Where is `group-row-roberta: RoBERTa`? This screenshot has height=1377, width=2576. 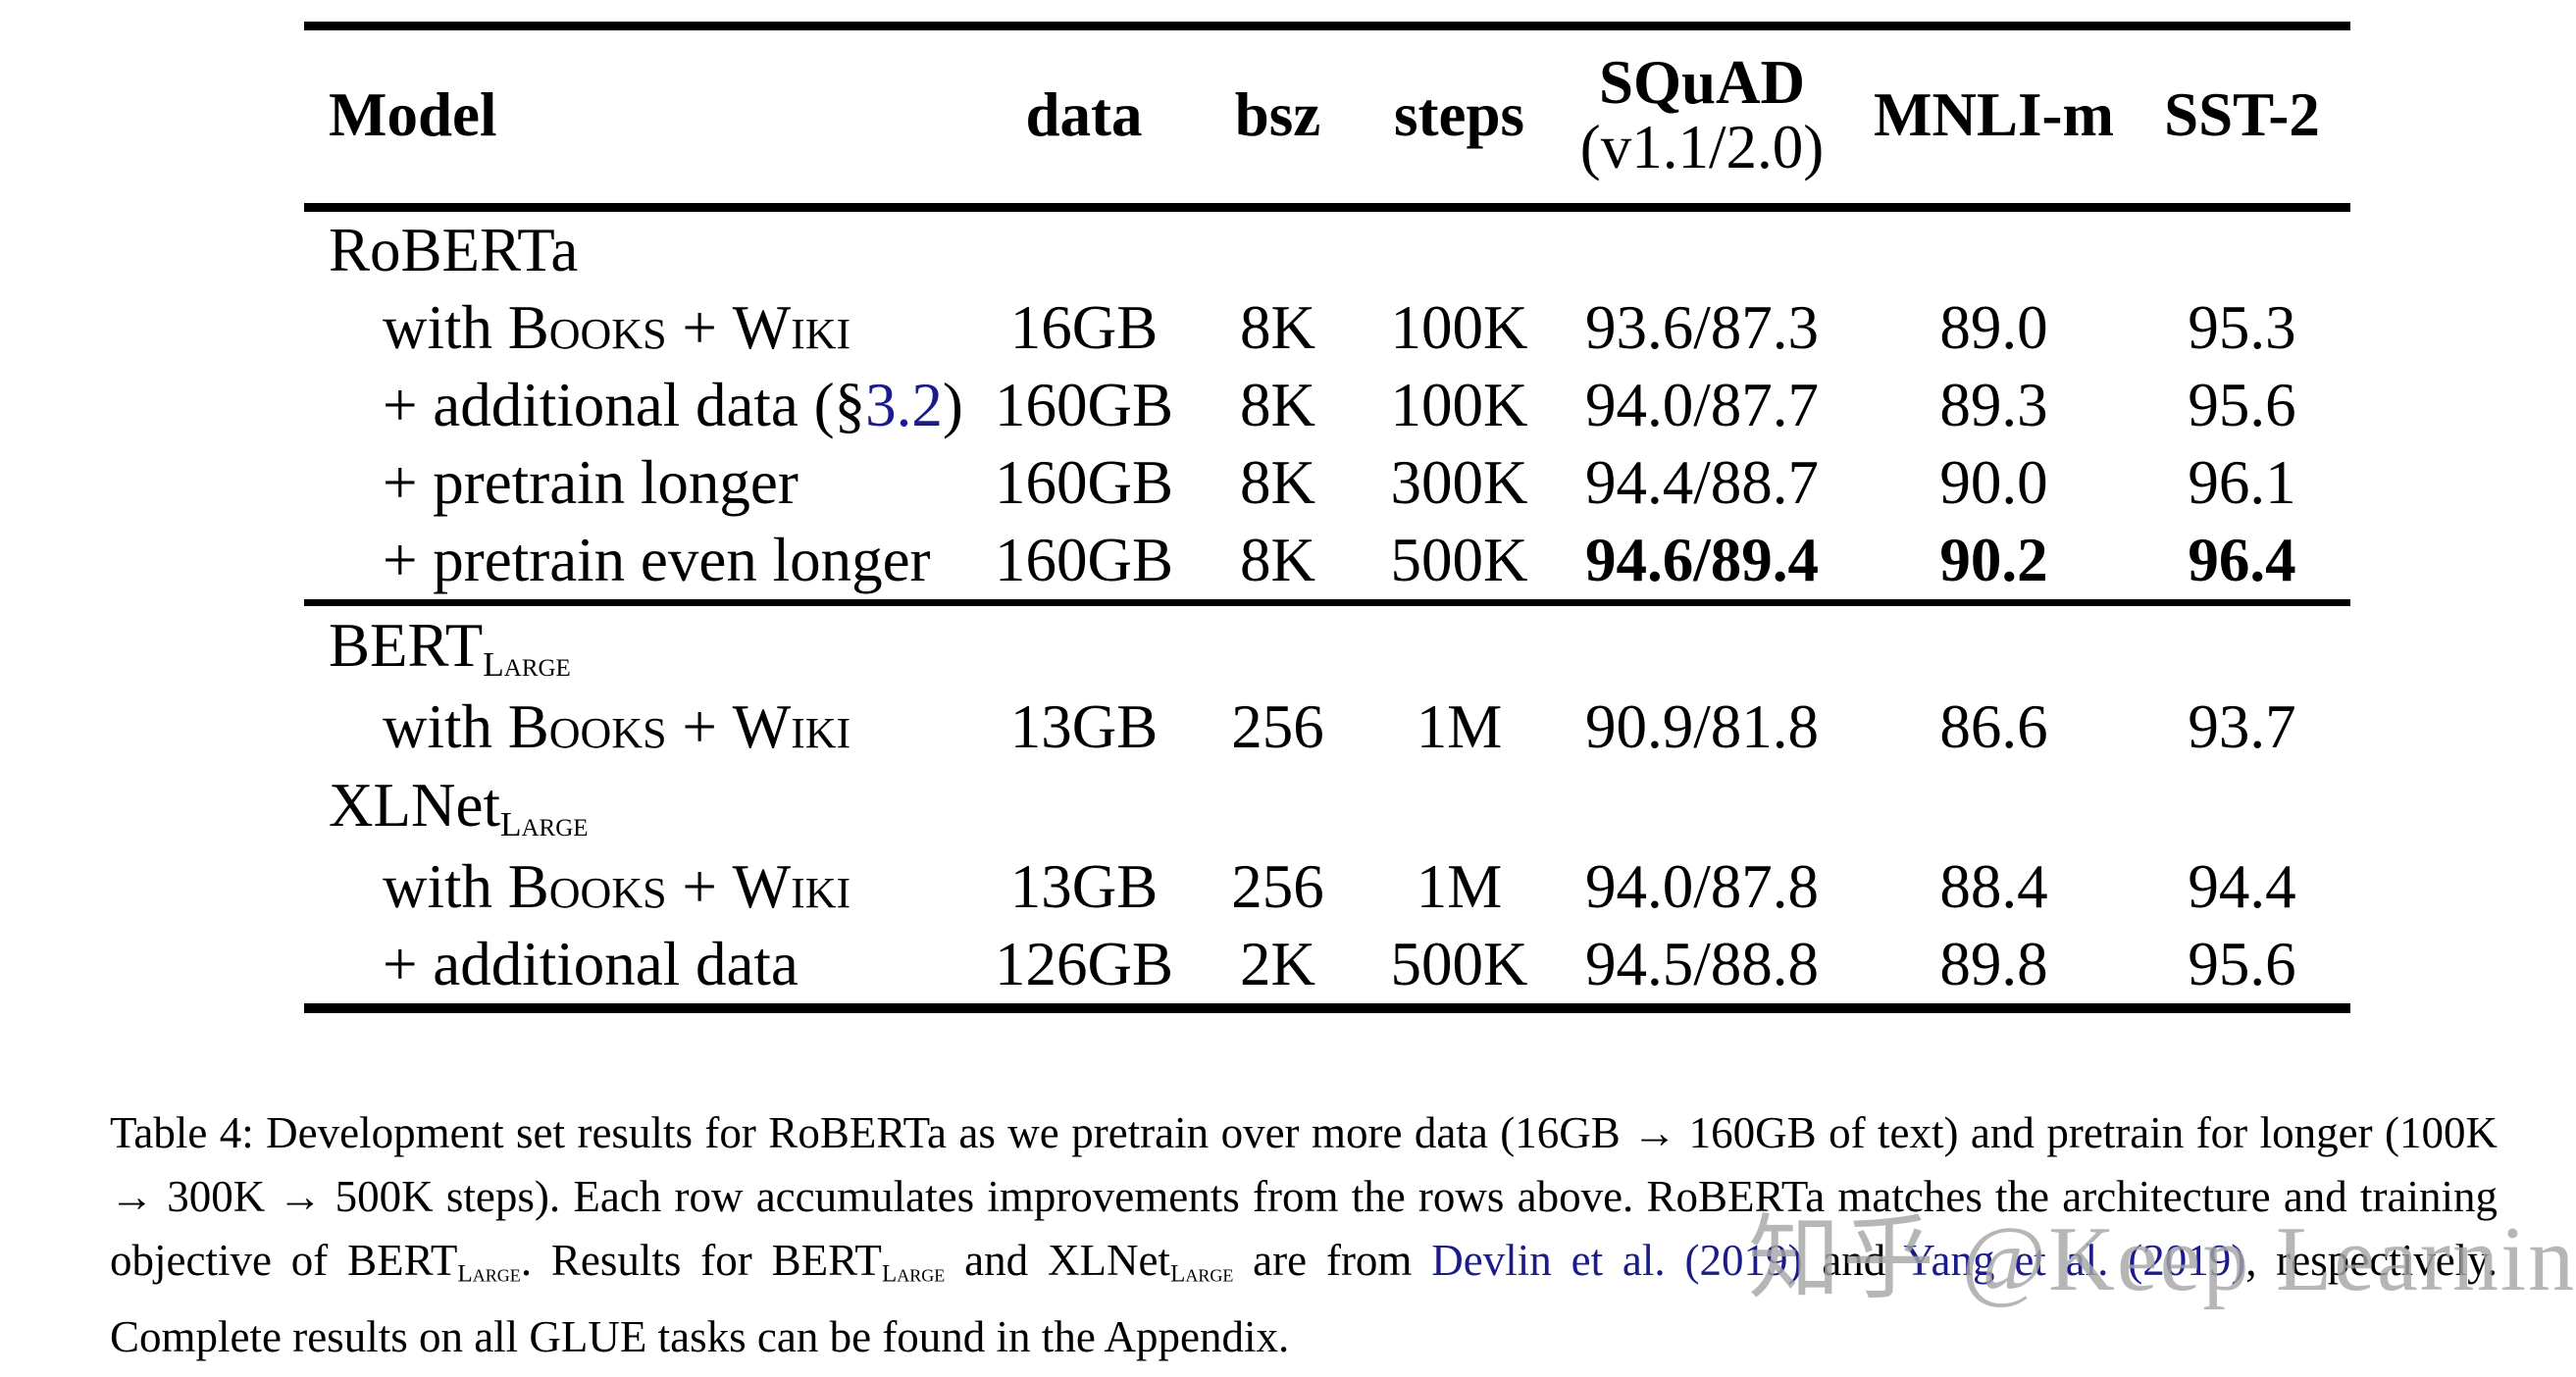 group-row-roberta: RoBERTa is located at coordinates (1327, 249).